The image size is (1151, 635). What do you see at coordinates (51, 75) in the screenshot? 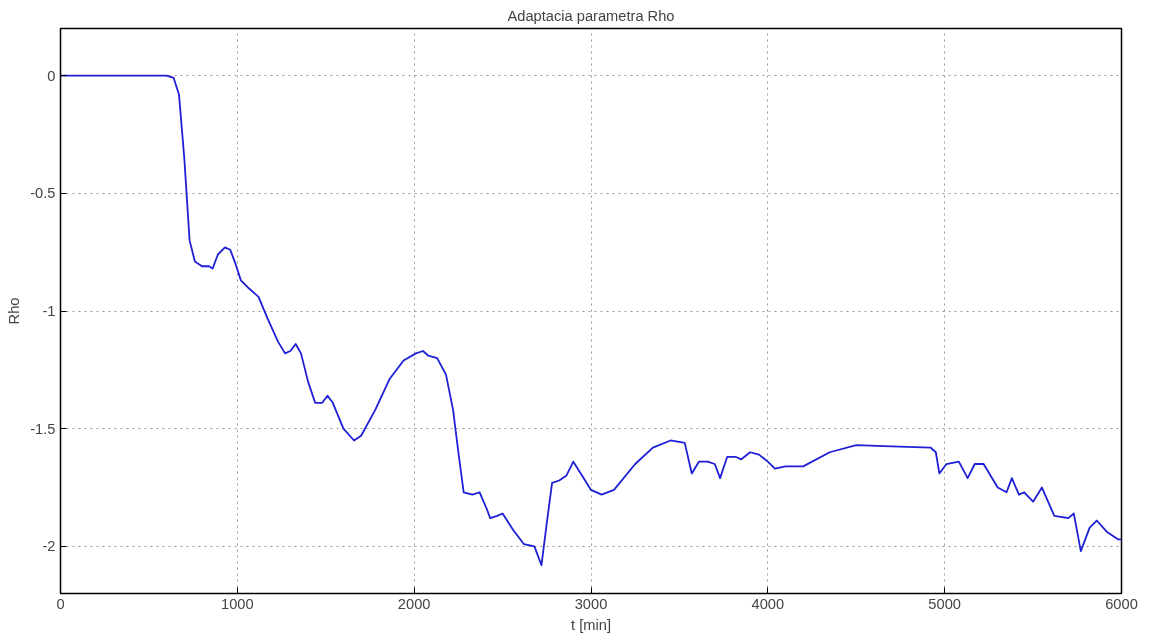
I see `y-tick-label: 0` at bounding box center [51, 75].